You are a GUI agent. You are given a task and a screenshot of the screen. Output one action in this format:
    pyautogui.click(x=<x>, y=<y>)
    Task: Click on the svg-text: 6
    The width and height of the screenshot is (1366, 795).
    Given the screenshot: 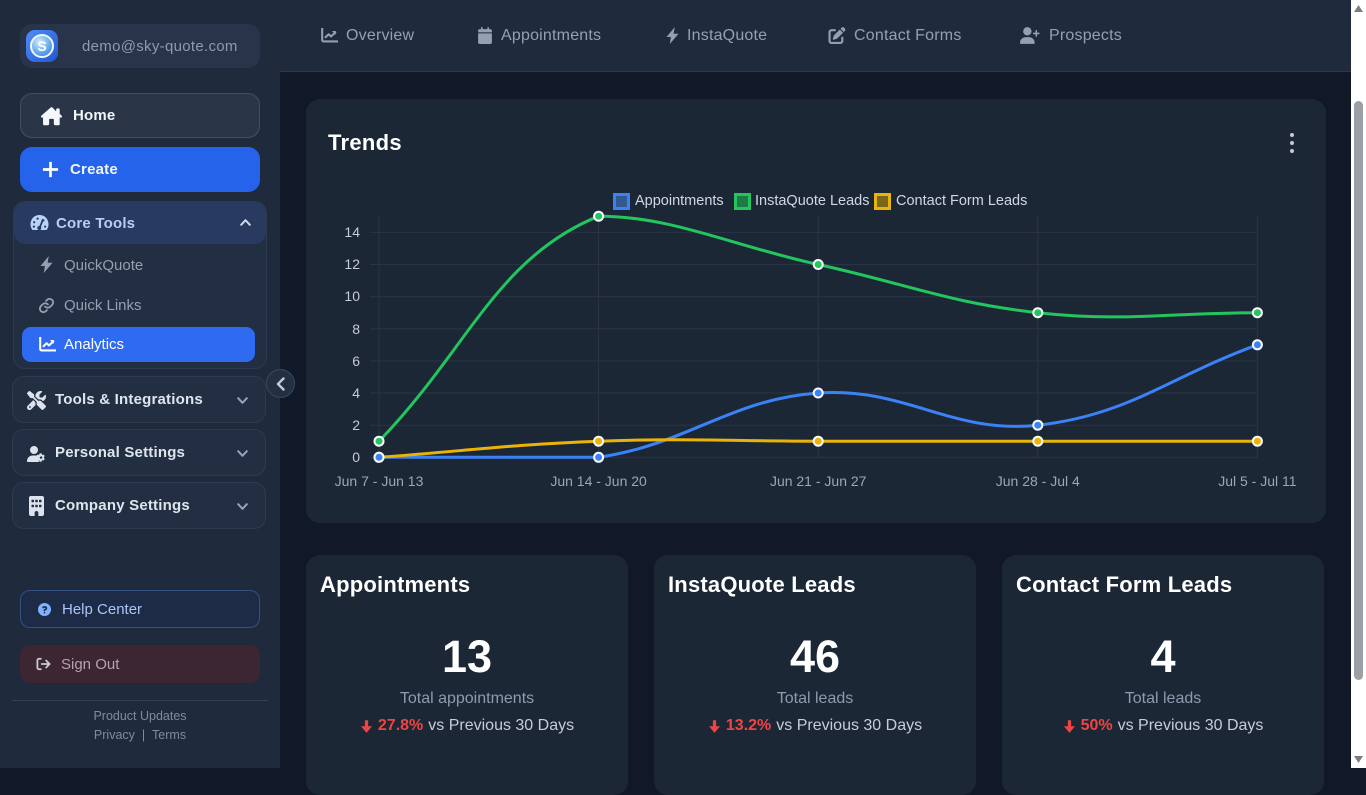 What is the action you would take?
    pyautogui.click(x=356, y=361)
    